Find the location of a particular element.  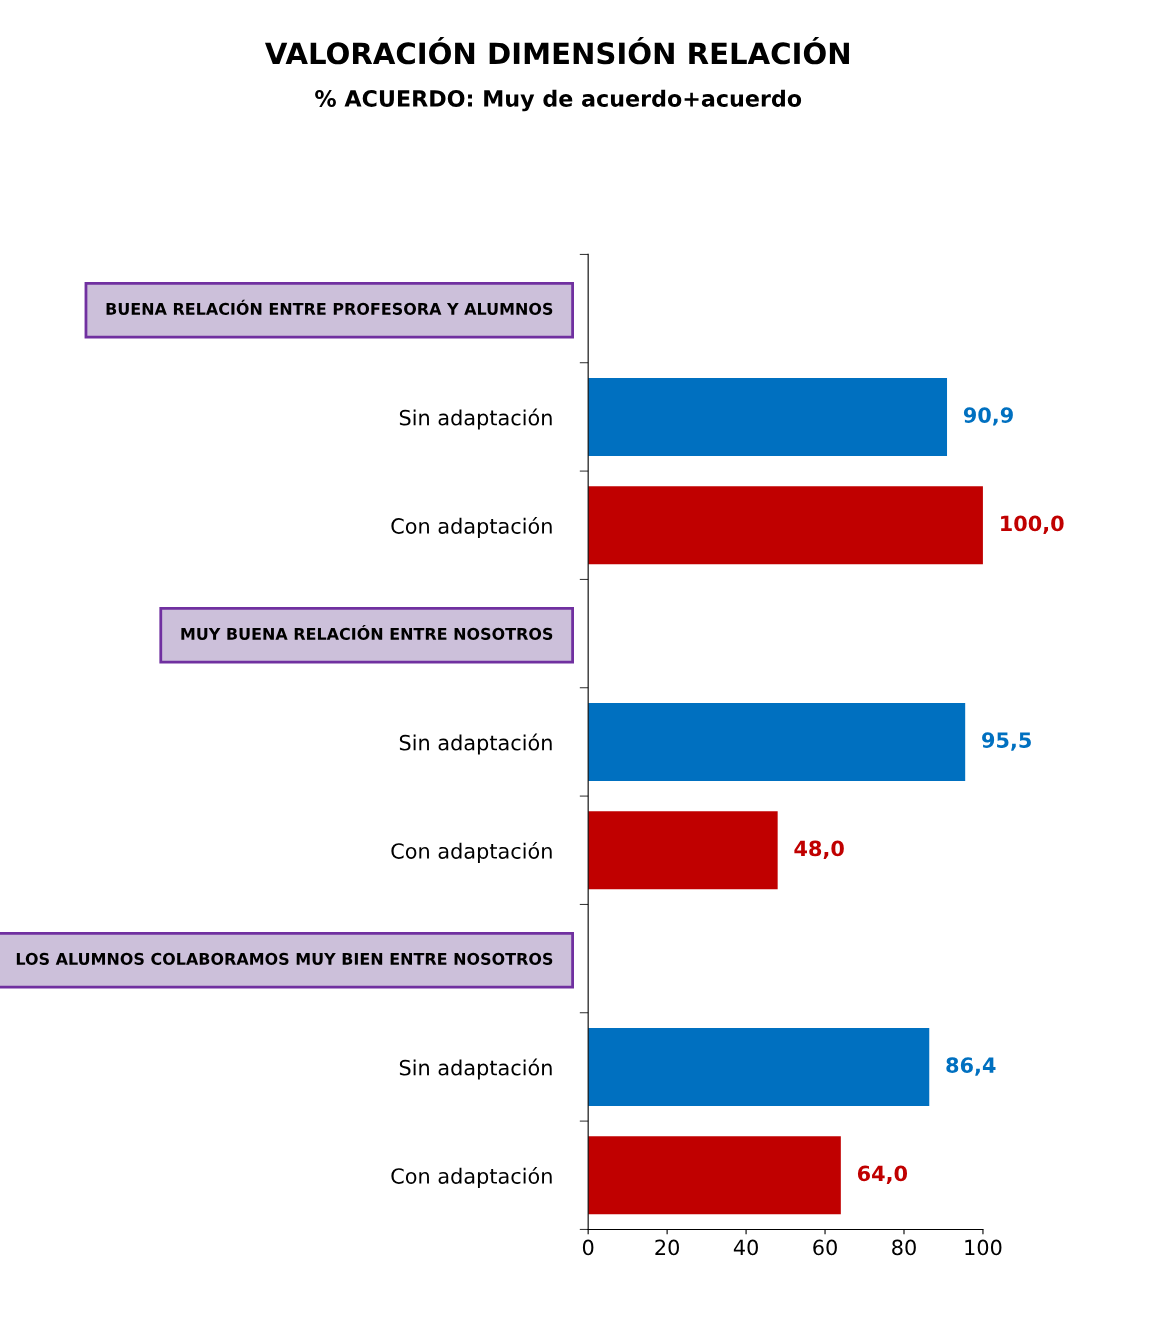

data-label: 100,0 is located at coordinates (1032, 524).